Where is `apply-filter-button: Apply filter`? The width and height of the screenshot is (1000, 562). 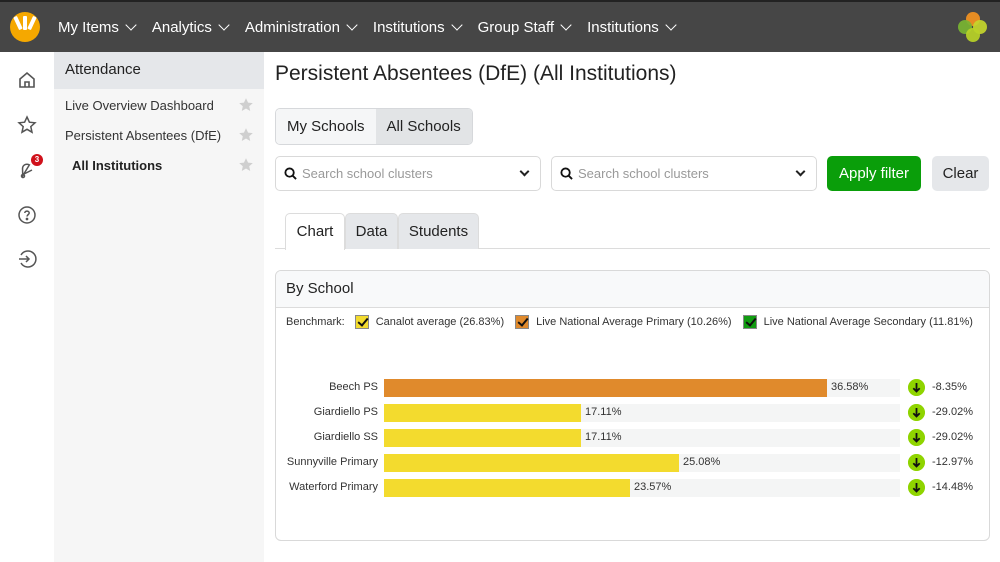
apply-filter-button: Apply filter is located at coordinates (874, 173).